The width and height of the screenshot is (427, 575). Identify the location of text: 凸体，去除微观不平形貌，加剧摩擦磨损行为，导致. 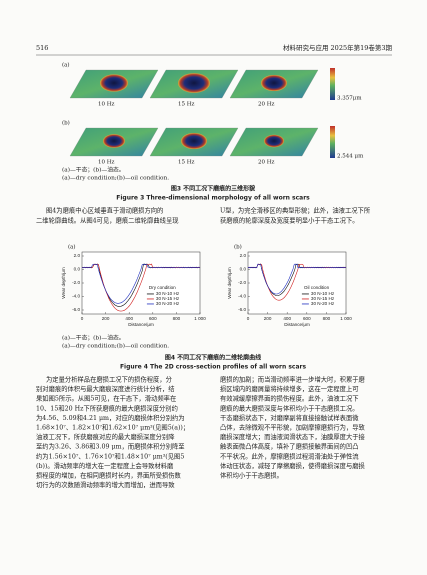
(293, 427).